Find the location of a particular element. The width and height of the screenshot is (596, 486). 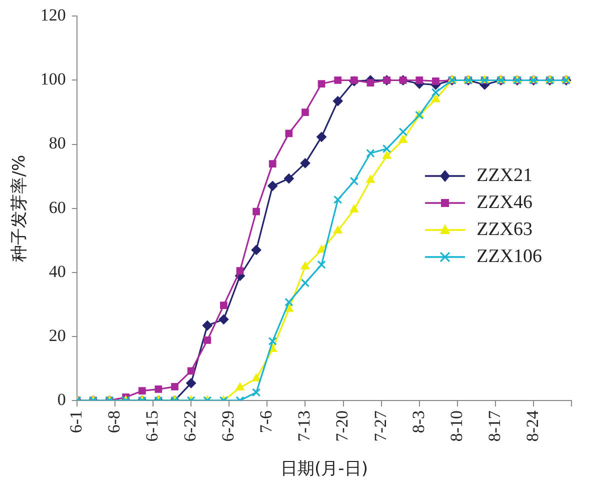

y-tick-label: 60 is located at coordinates (57, 207).